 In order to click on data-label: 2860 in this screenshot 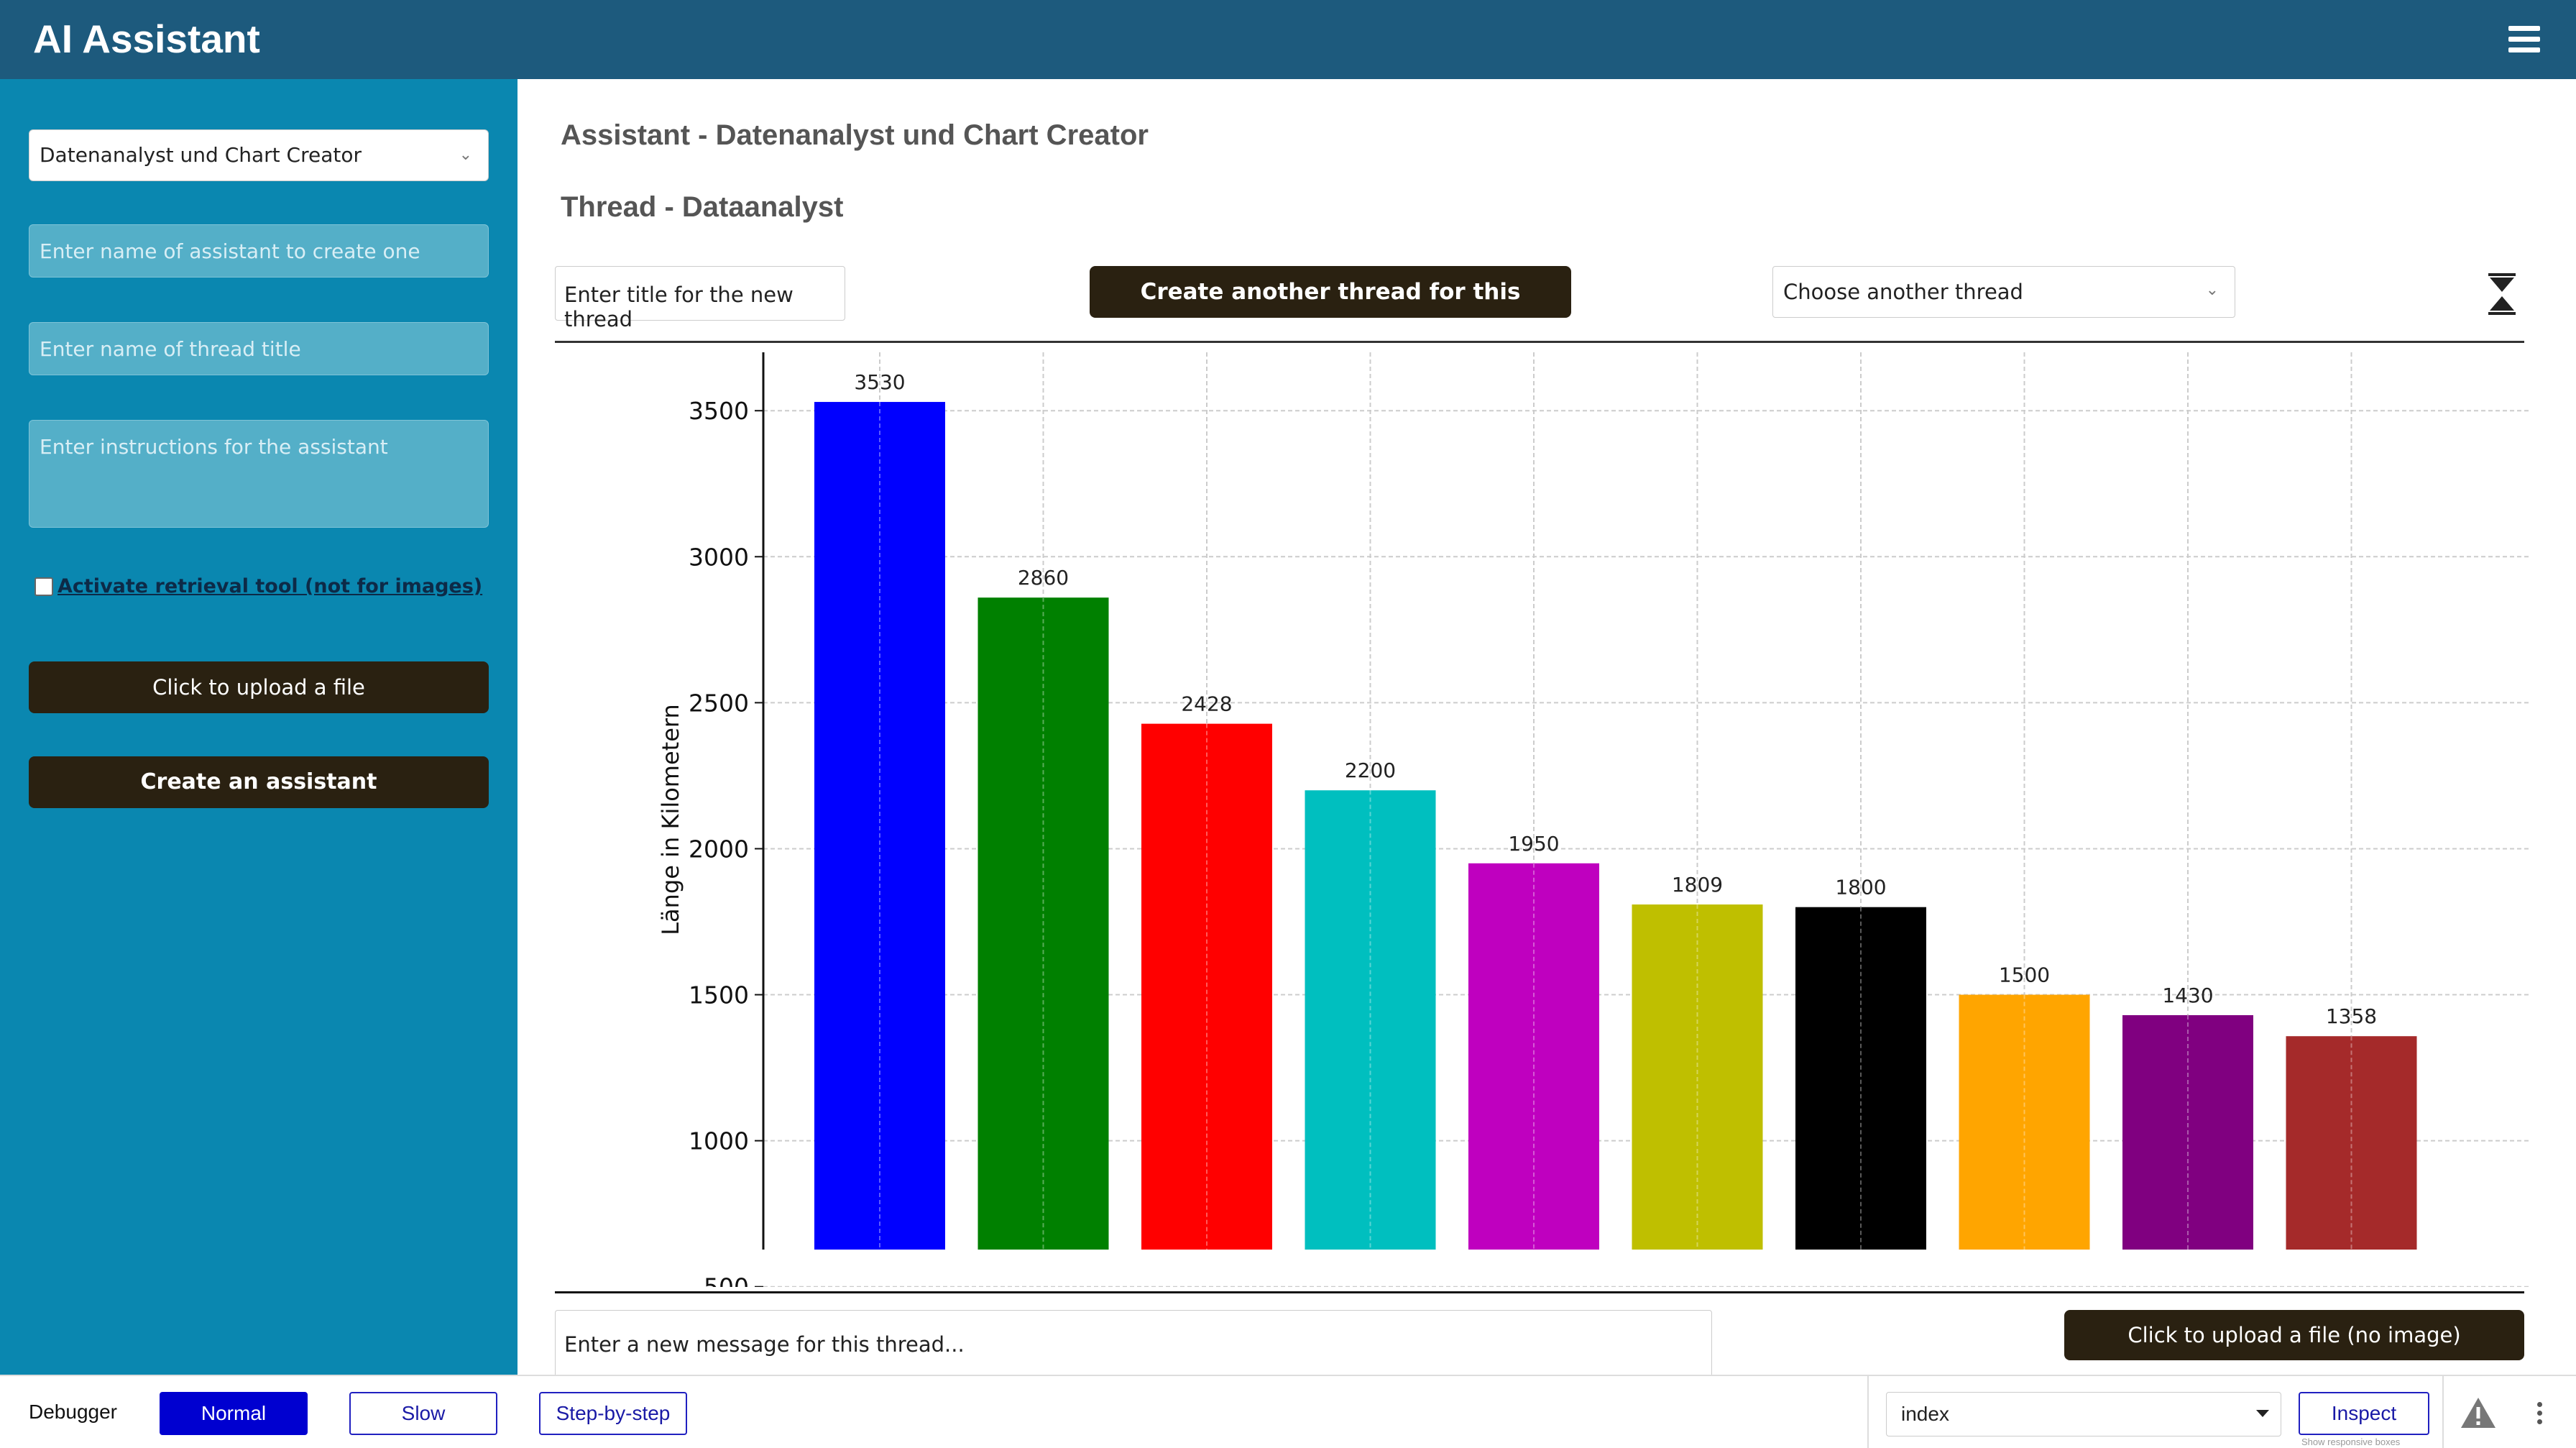, I will do `click(1043, 578)`.